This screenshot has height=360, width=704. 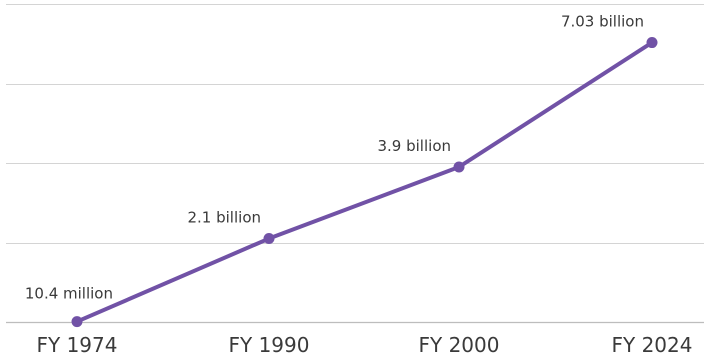 What do you see at coordinates (365, 345) in the screenshot?
I see `x-axis-tick-labels: FY 1974 FY 1990 FY 2000 FY 2024` at bounding box center [365, 345].